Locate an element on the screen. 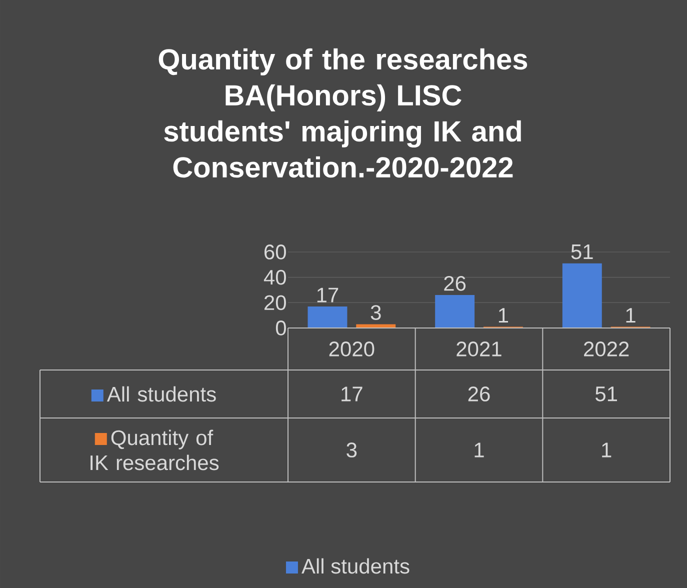  text: 51 is located at coordinates (582, 252).